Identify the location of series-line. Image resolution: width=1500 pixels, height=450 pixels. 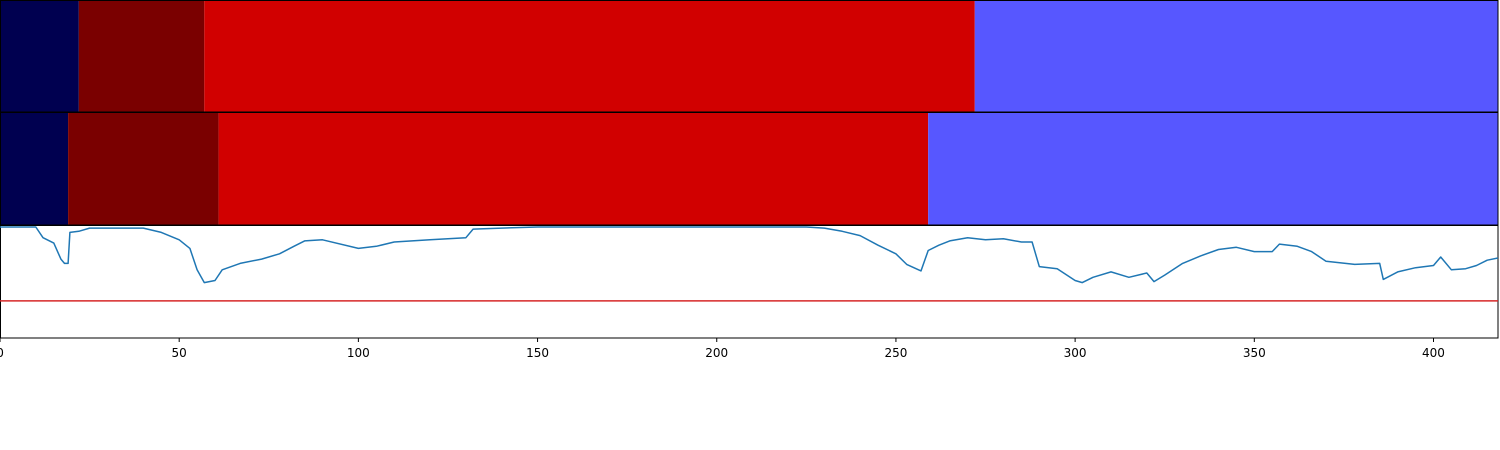
(749, 255).